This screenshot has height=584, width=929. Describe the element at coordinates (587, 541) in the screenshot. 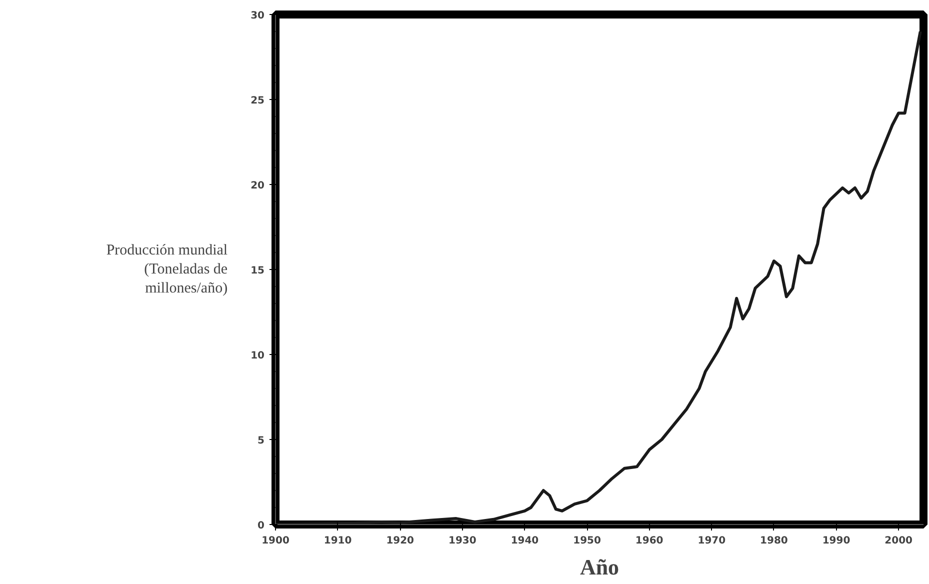

I see `x-tick-label: 1950` at that location.